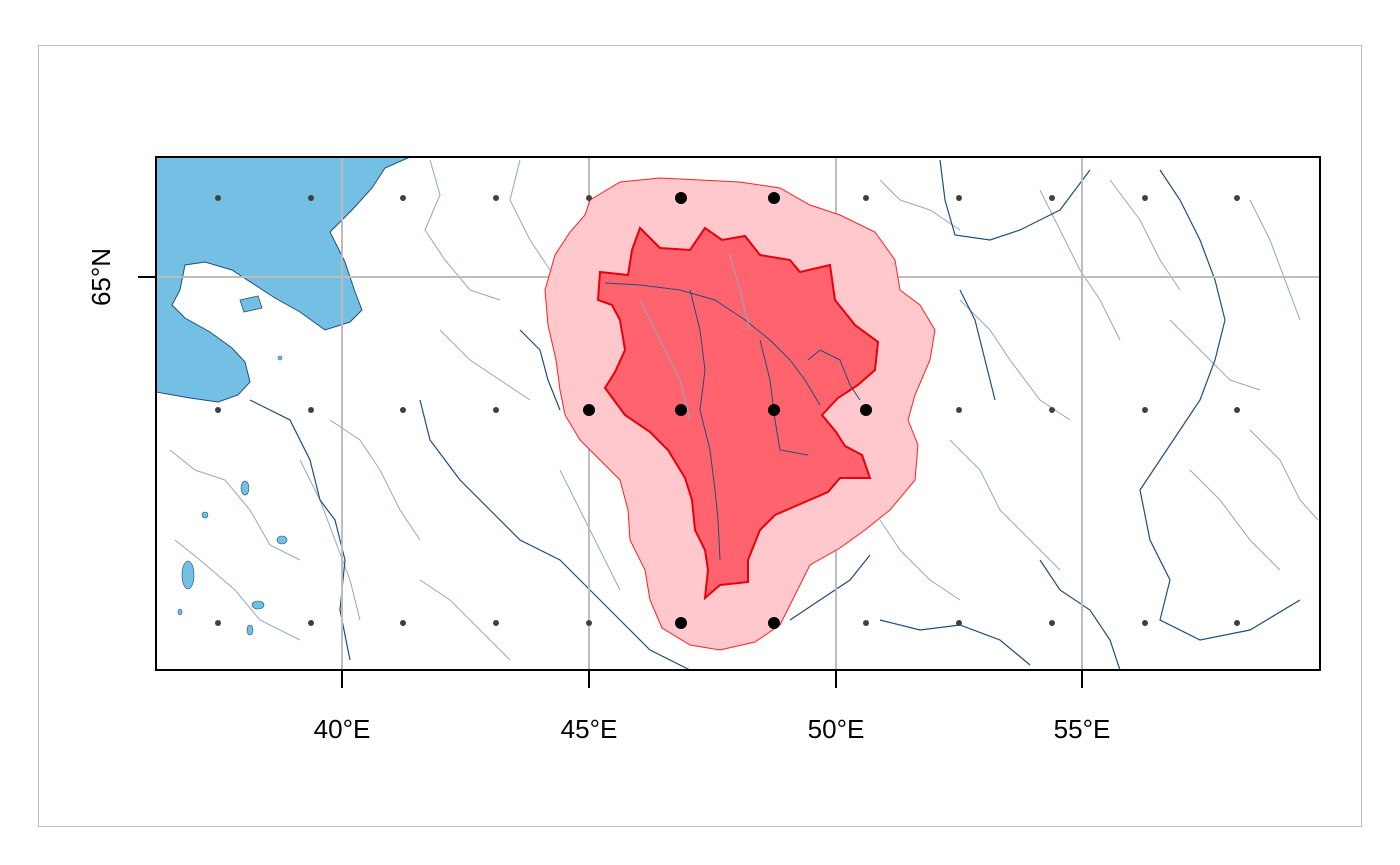  Describe the element at coordinates (589, 729) in the screenshot. I see `x-tick-45e: 45°E` at that location.